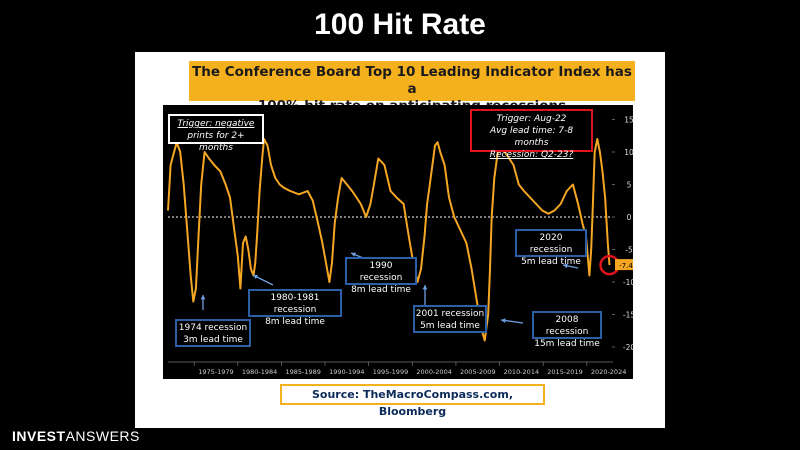 This screenshot has width=800, height=450. Describe the element at coordinates (102, 436) in the screenshot. I see `brand-light: ANSWERS` at that location.